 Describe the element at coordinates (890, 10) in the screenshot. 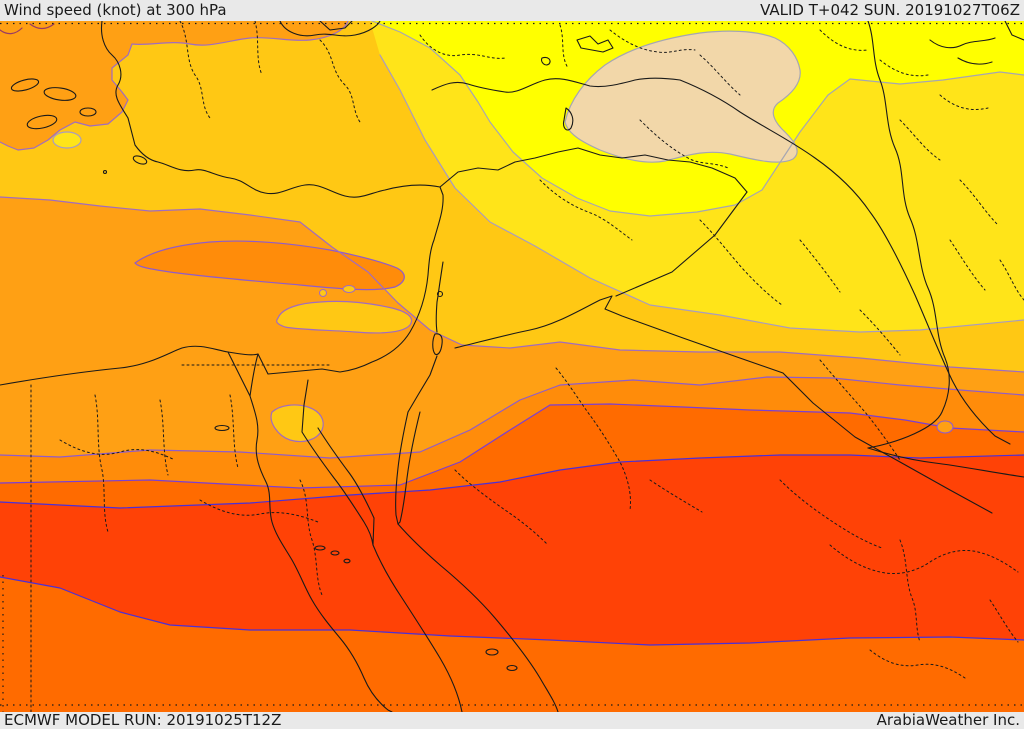

I see `valid-time-label: VALID T+042 SUN. 20191027T06Z` at that location.